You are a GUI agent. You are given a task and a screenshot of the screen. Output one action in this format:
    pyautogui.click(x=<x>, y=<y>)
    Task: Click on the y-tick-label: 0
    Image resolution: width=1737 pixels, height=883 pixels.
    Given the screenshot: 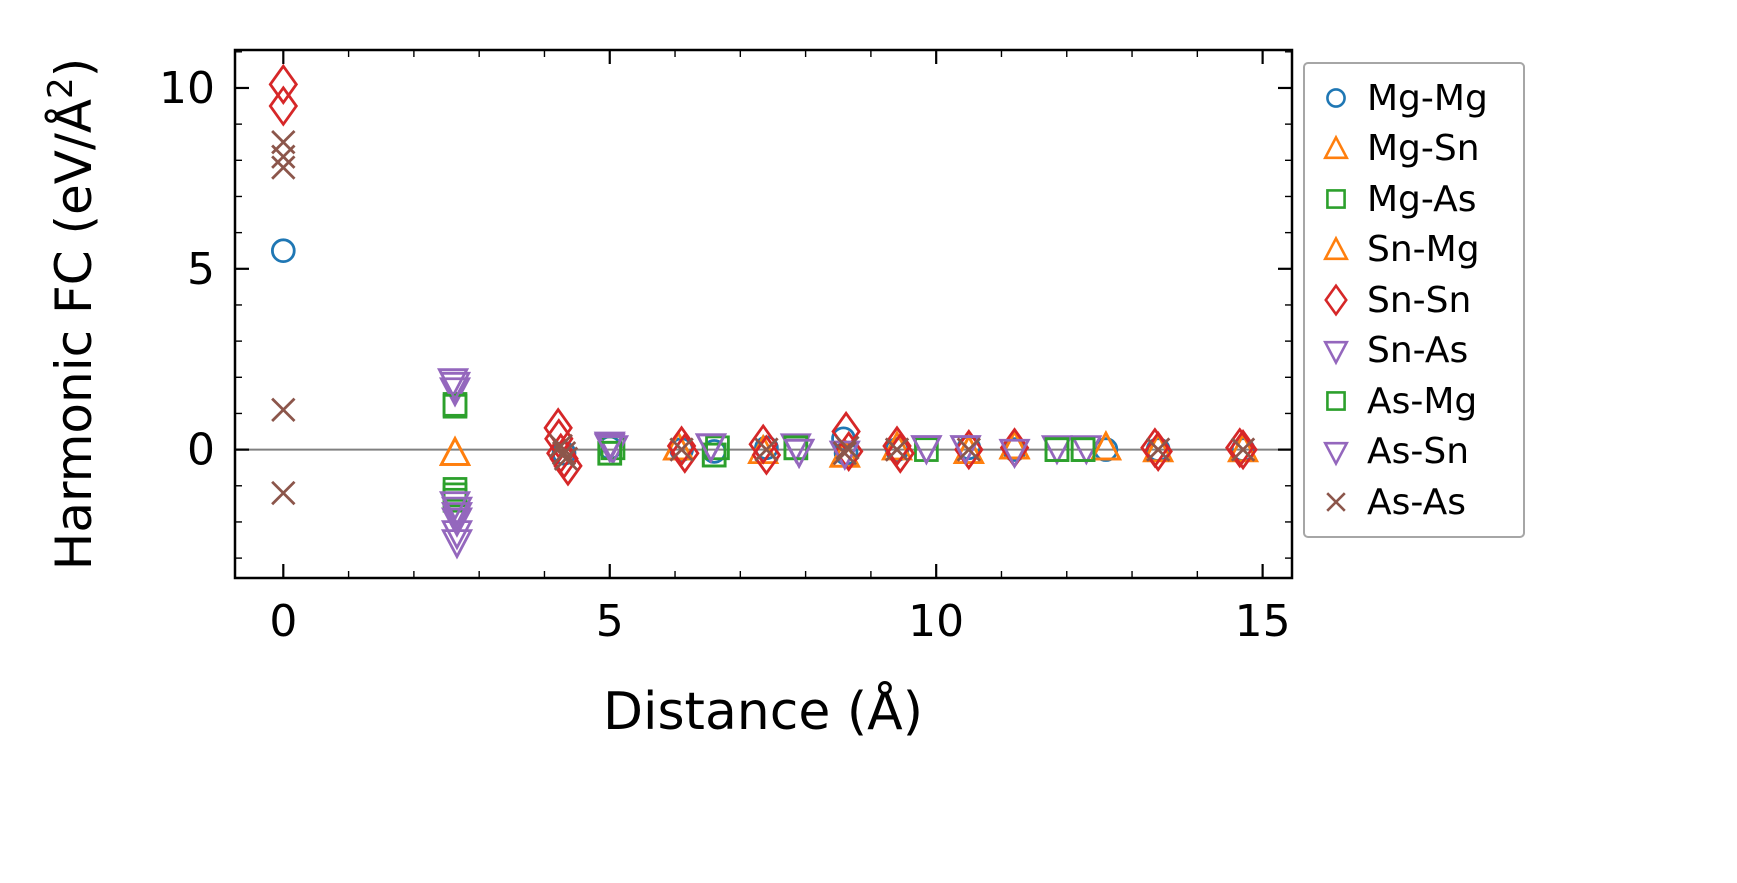 What is the action you would take?
    pyautogui.click(x=201, y=450)
    